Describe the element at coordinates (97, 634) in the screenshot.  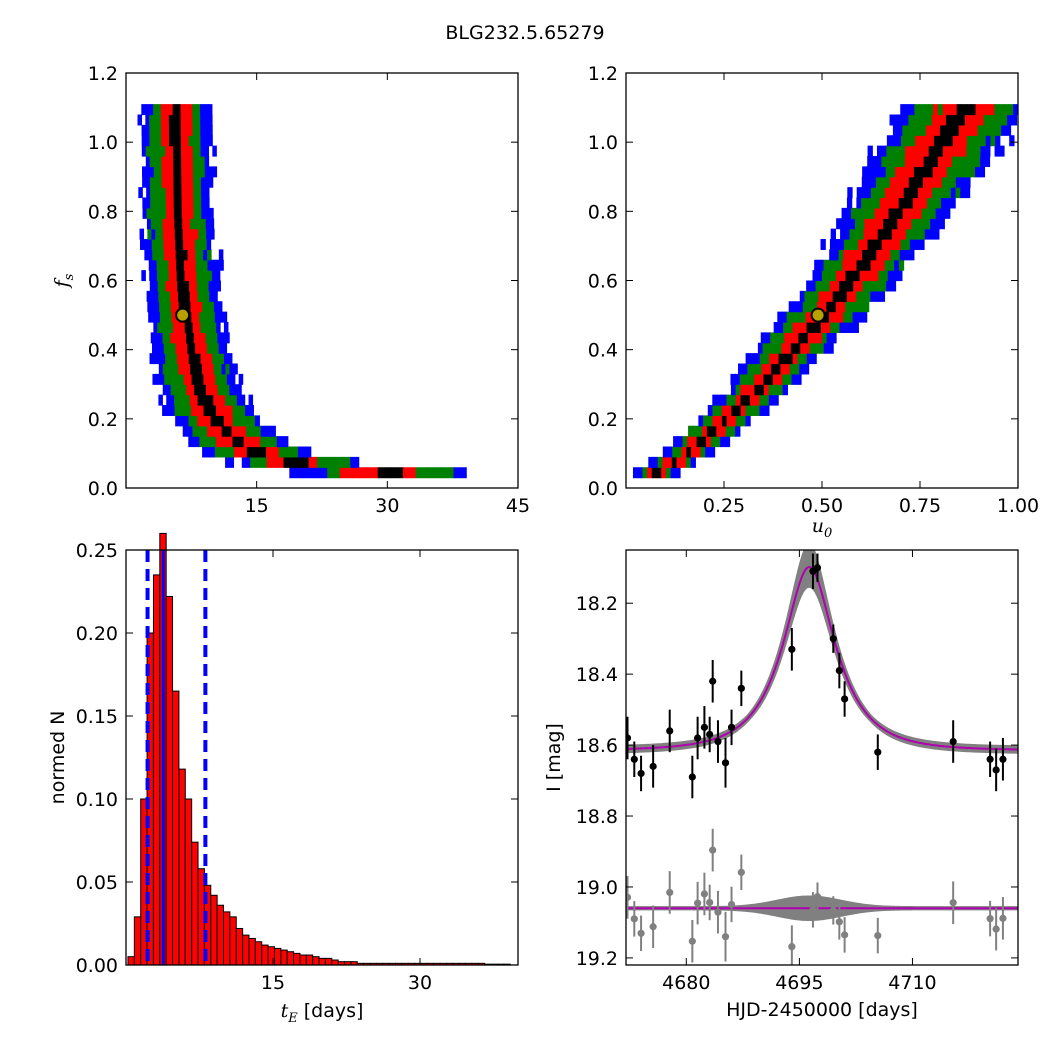
I see `y-tick-label: 0.20` at that location.